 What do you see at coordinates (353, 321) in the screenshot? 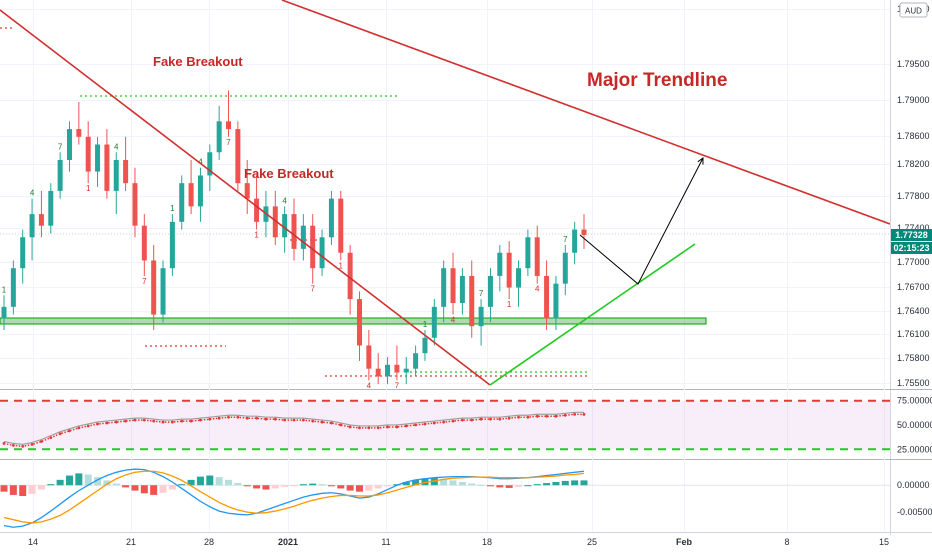
I see `support-zone` at bounding box center [353, 321].